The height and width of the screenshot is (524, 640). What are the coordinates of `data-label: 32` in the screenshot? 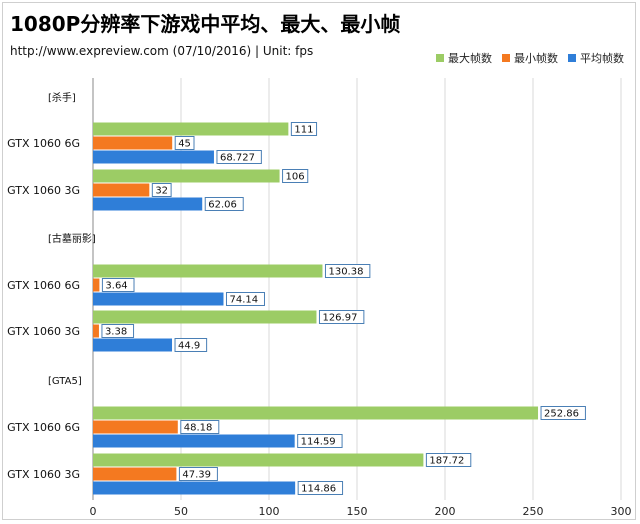 It's located at (161, 191).